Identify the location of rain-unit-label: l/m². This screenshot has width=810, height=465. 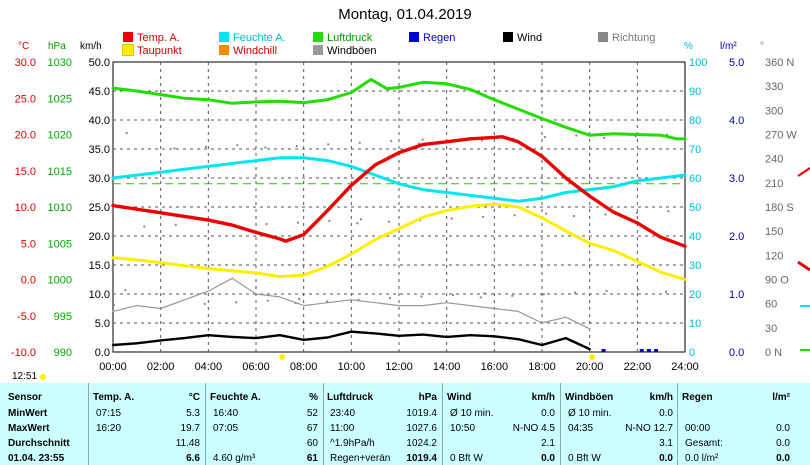
(728, 46).